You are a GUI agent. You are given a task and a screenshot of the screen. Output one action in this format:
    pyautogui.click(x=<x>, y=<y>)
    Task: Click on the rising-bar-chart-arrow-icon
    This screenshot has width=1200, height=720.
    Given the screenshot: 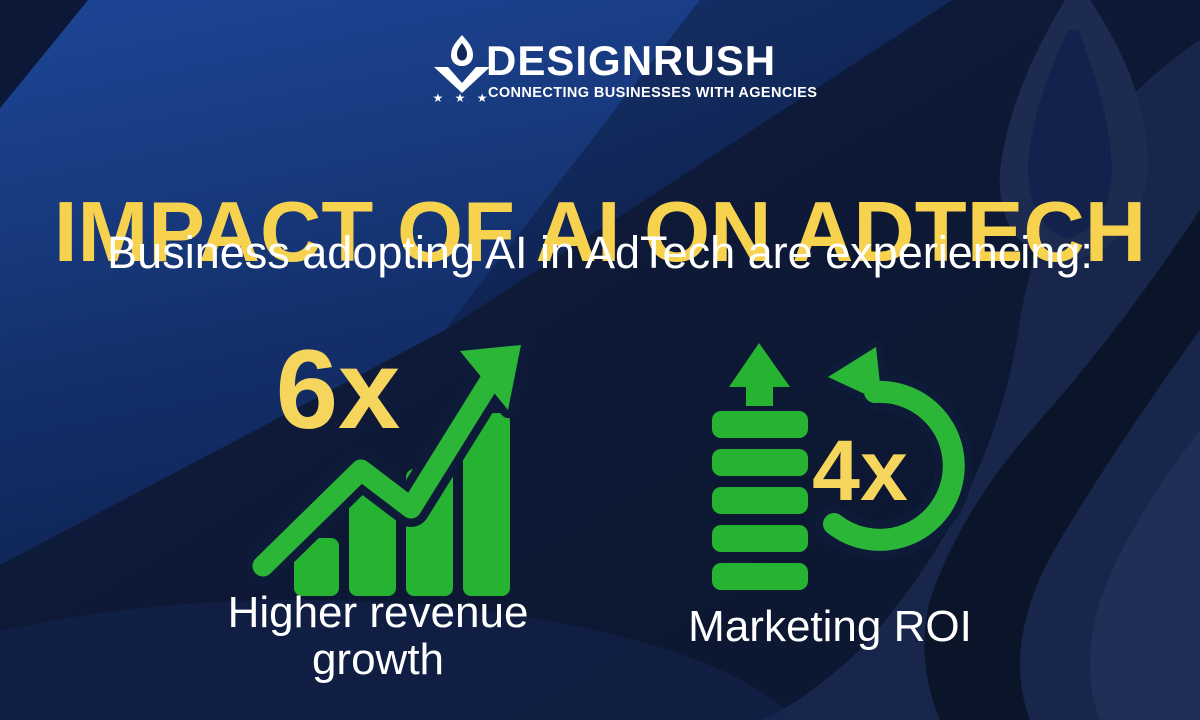 What is the action you would take?
    pyautogui.click(x=388, y=466)
    